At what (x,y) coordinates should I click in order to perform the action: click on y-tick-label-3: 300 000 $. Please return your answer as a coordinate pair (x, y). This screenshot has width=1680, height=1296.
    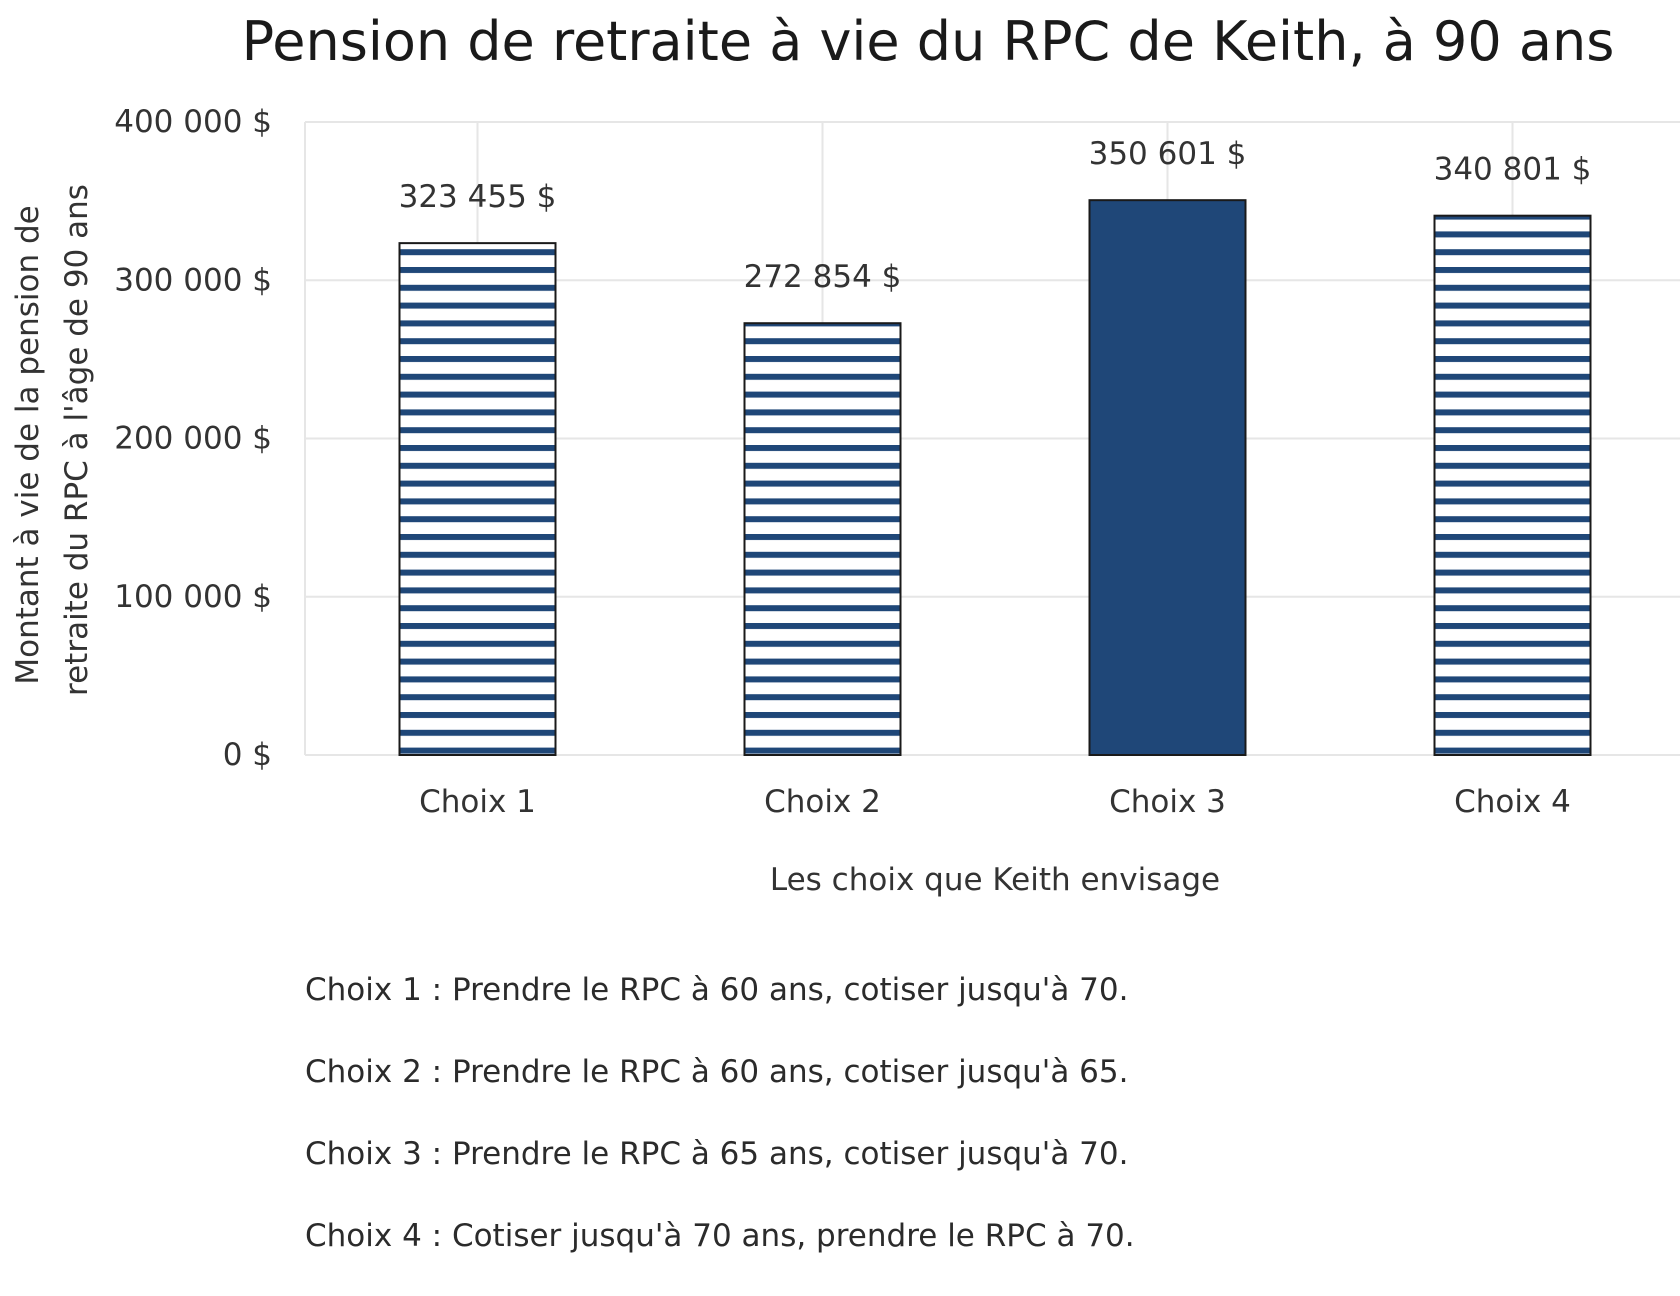
    Looking at the image, I should click on (193, 280).